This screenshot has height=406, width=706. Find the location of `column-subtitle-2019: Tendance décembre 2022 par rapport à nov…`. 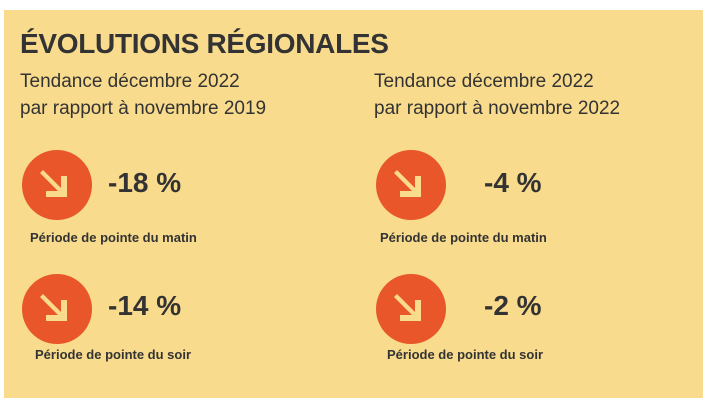

column-subtitle-2019: Tendance décembre 2022 par rapport à nov… is located at coordinates (143, 95).